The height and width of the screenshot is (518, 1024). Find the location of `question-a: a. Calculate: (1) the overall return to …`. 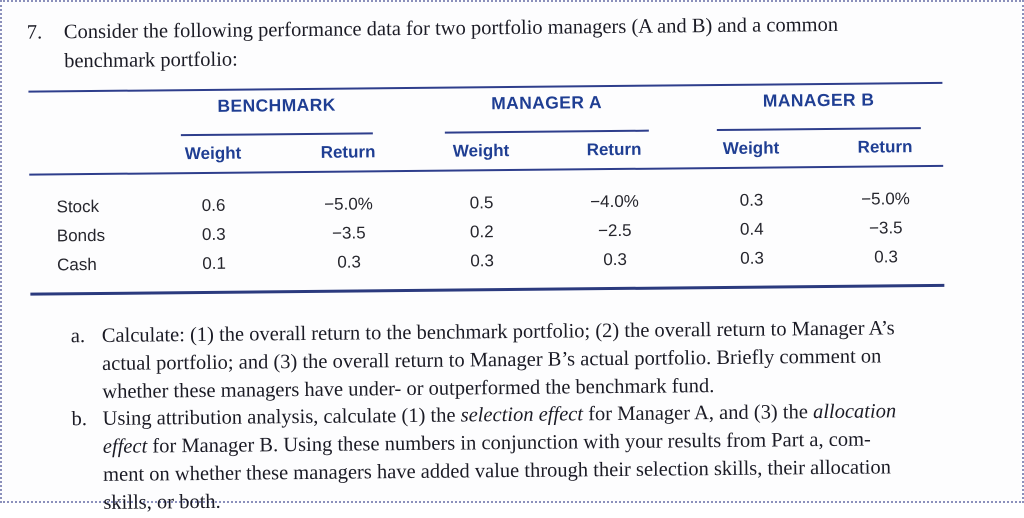

question-a: a. Calculate: (1) the overall return to … is located at coordinates (483, 360).